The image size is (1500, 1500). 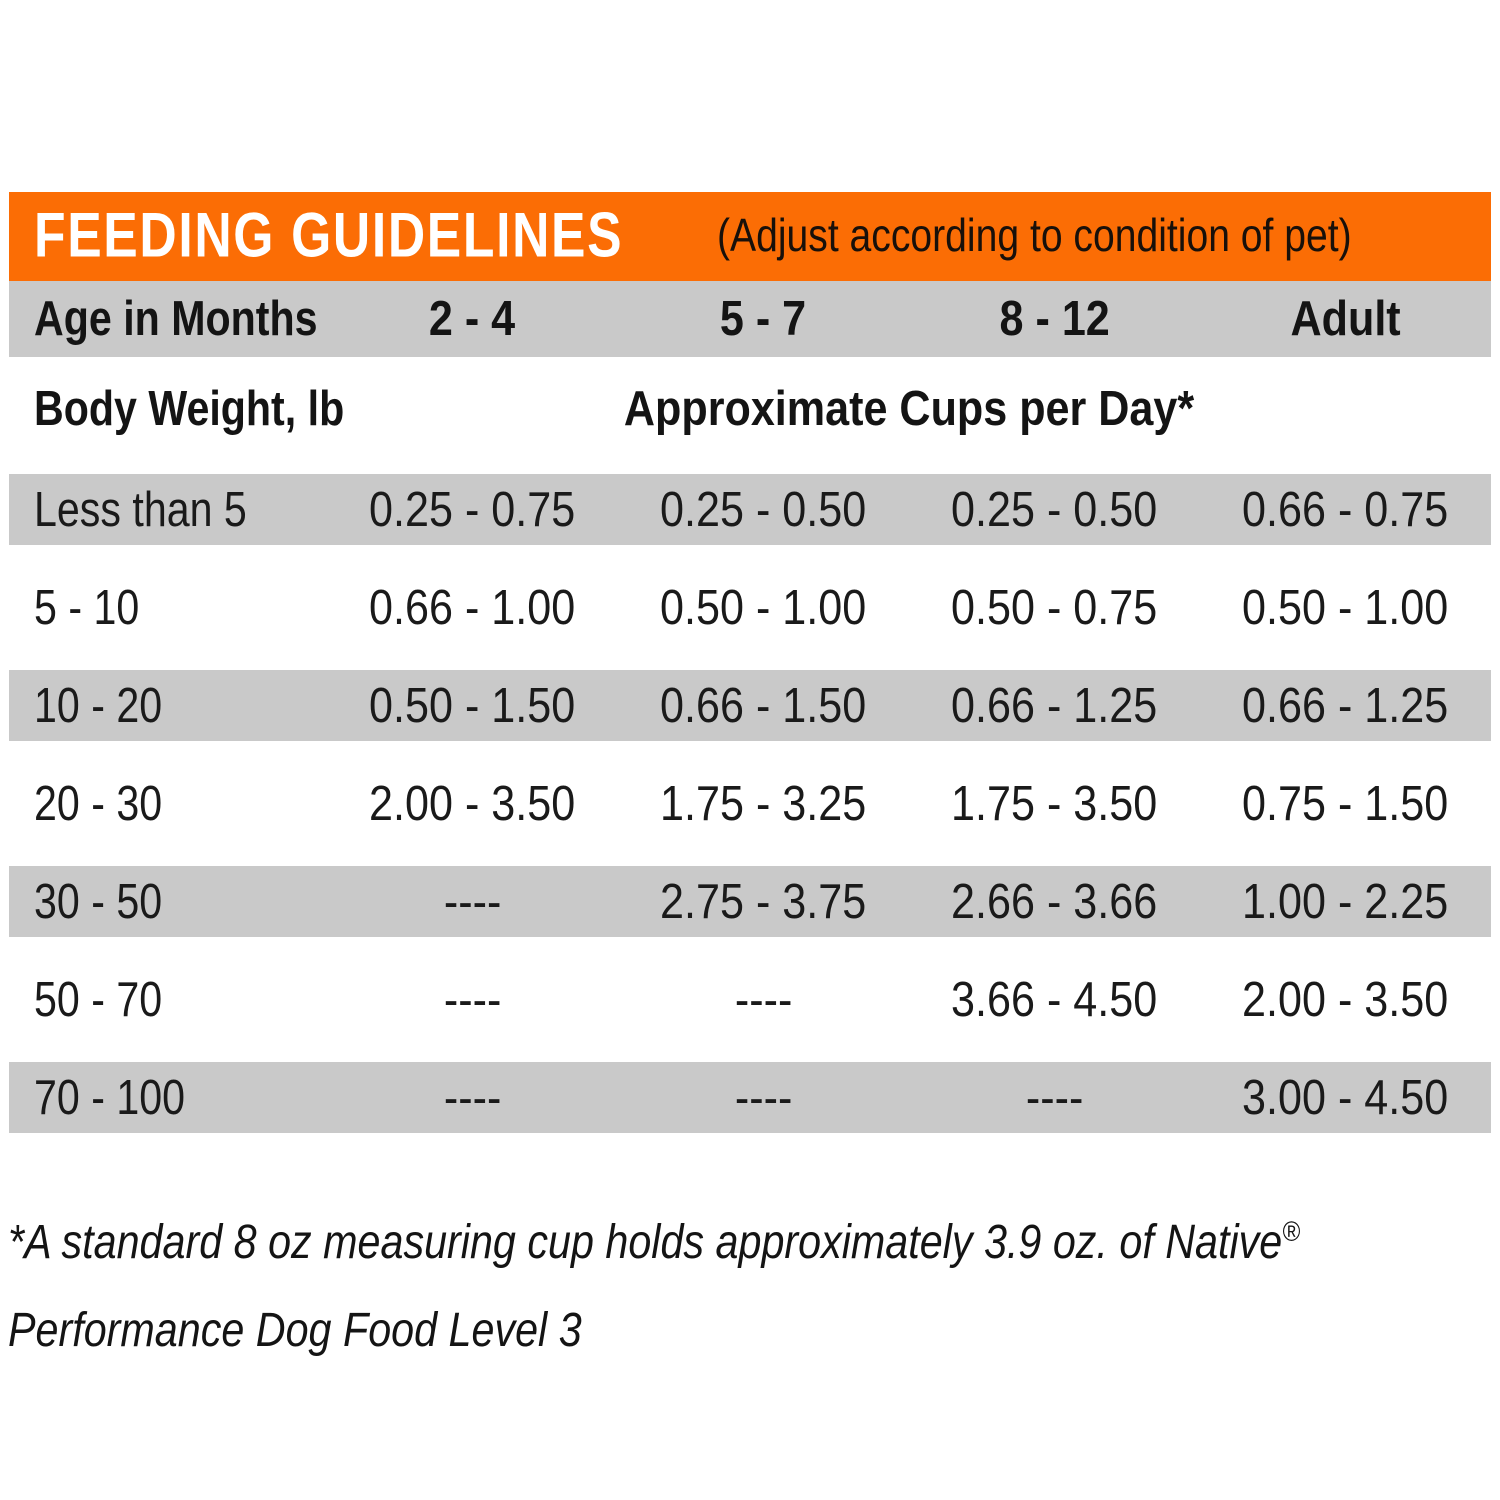 I want to click on age-column-5-7: 5 - 7, so click(x=763, y=319).